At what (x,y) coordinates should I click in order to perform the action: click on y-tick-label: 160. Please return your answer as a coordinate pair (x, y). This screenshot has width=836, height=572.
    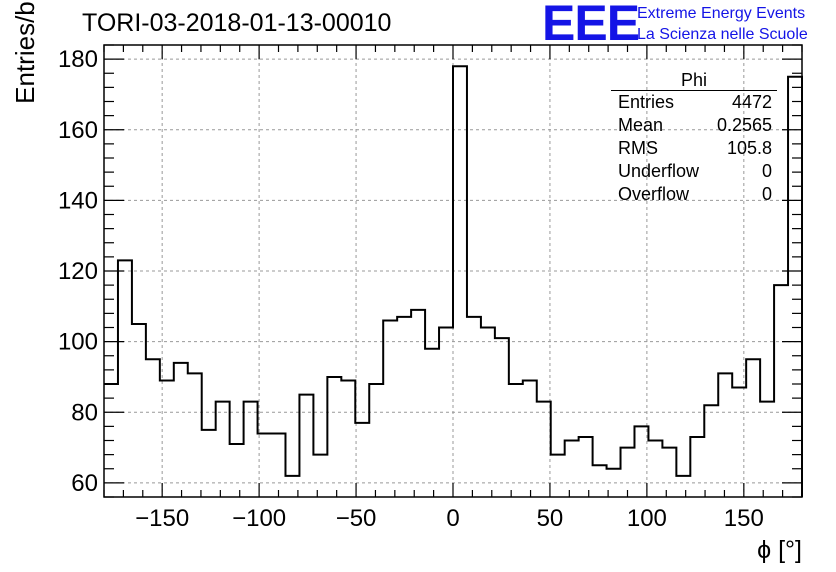
    Looking at the image, I should click on (78, 130).